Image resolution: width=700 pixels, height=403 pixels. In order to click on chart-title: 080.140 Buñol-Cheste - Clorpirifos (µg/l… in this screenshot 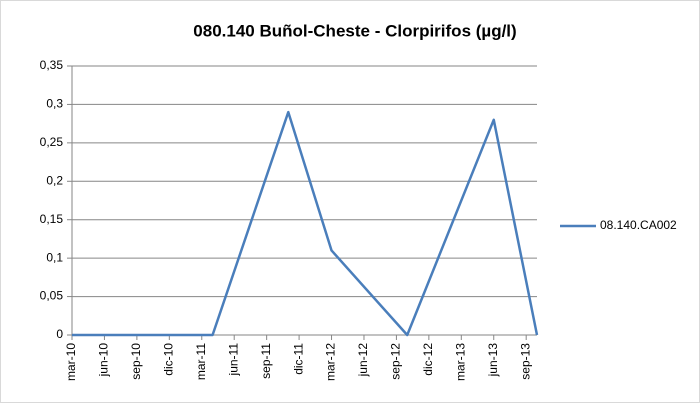, I will do `click(354, 30)`.